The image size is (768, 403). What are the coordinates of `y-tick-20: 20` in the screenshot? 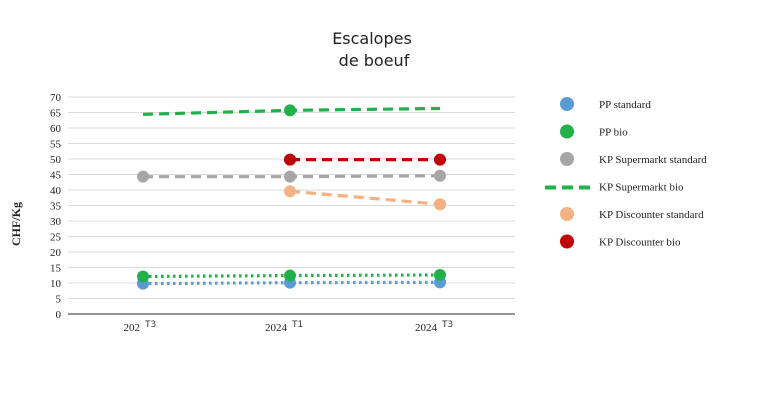 It's located at (56, 253).